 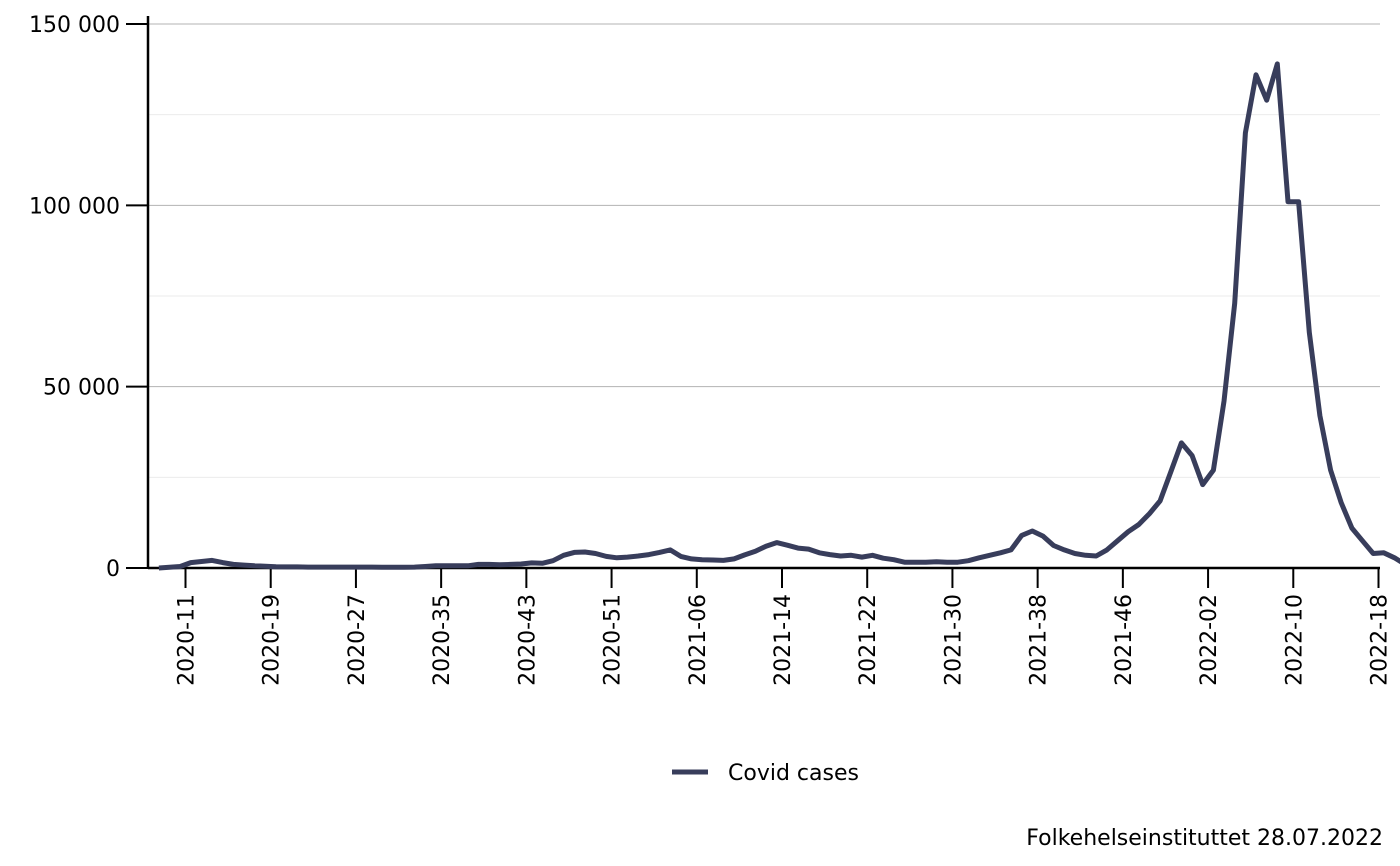 What do you see at coordinates (187, 640) in the screenshot?
I see `x-tick-label: 2020-11` at bounding box center [187, 640].